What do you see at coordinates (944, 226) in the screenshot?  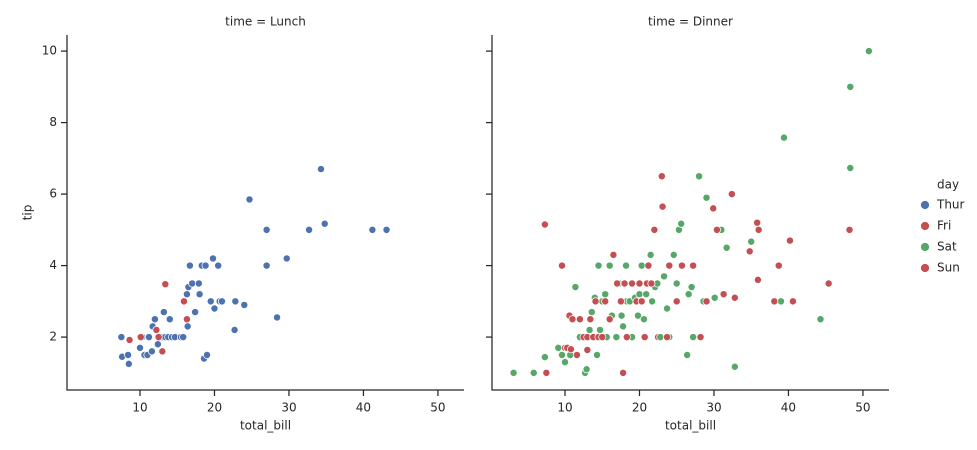 I see `legend-label: Fri` at bounding box center [944, 226].